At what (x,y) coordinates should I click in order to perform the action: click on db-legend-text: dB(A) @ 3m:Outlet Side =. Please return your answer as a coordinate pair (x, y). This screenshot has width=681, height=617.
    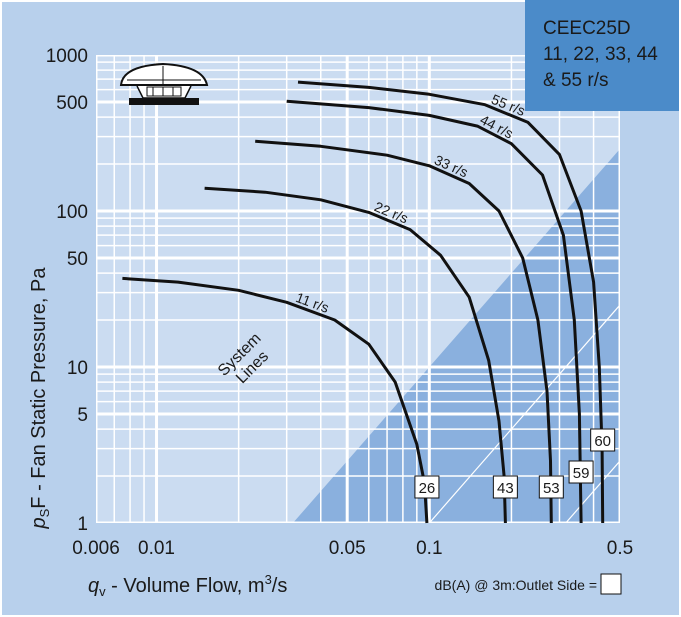
    Looking at the image, I should click on (516, 585).